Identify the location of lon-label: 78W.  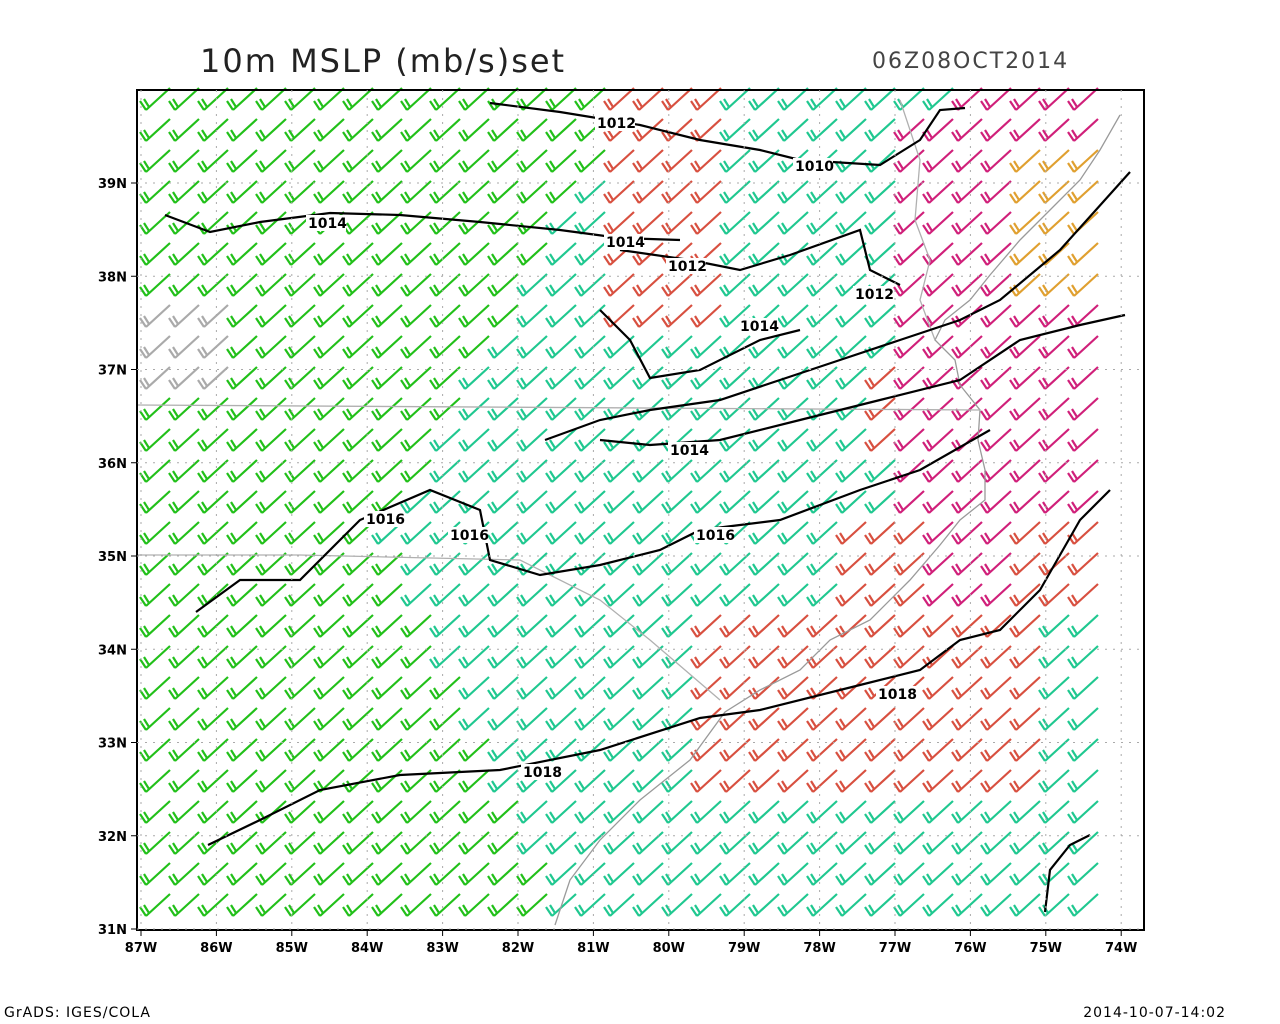
(819, 948).